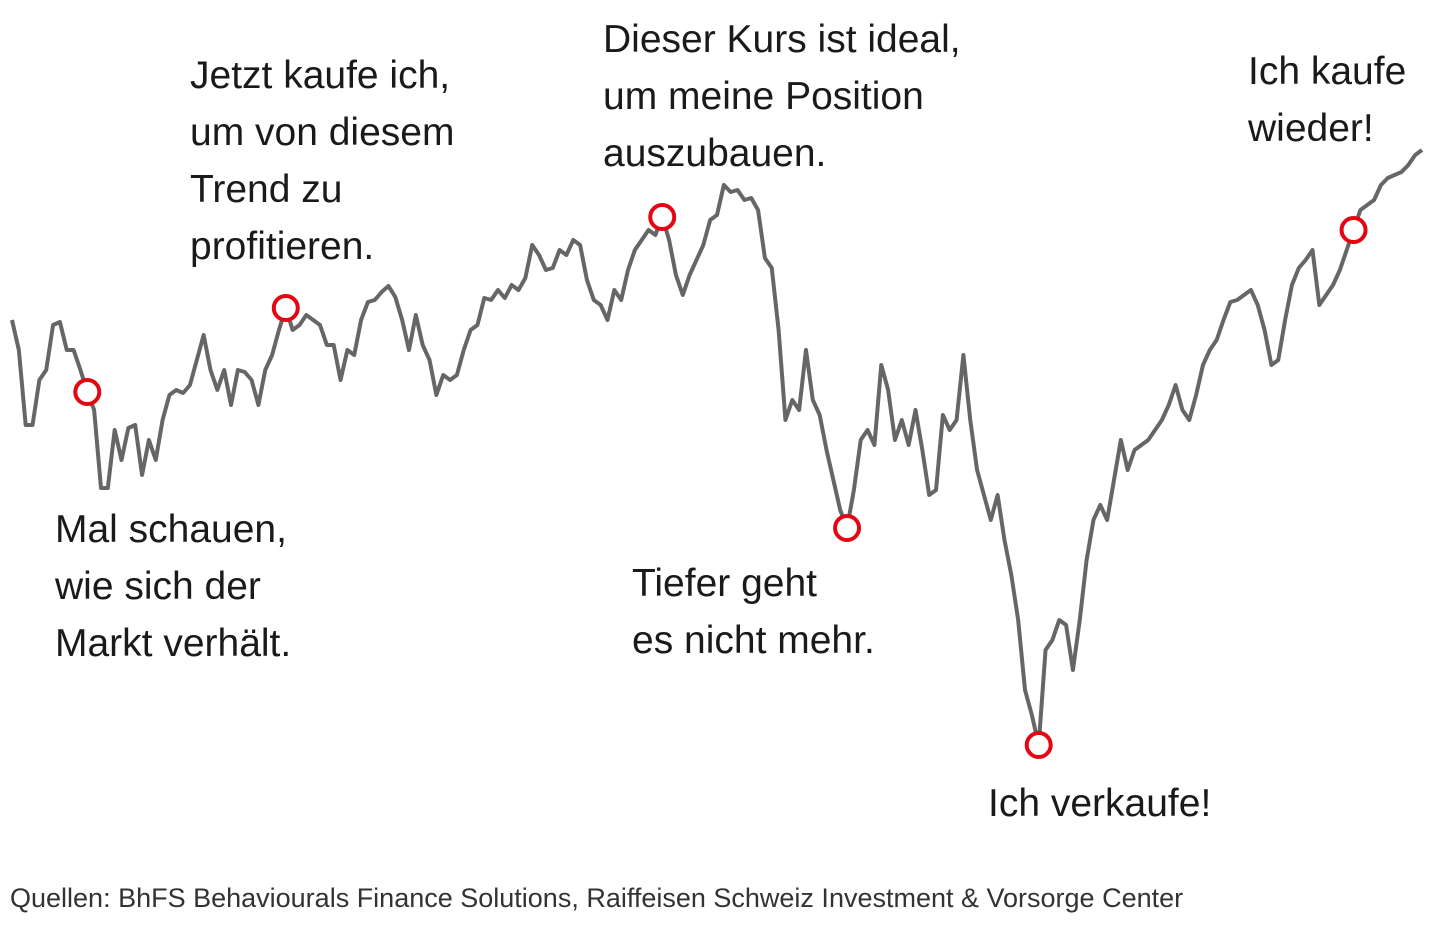  I want to click on annotation-text: auszubauen., so click(714, 153).